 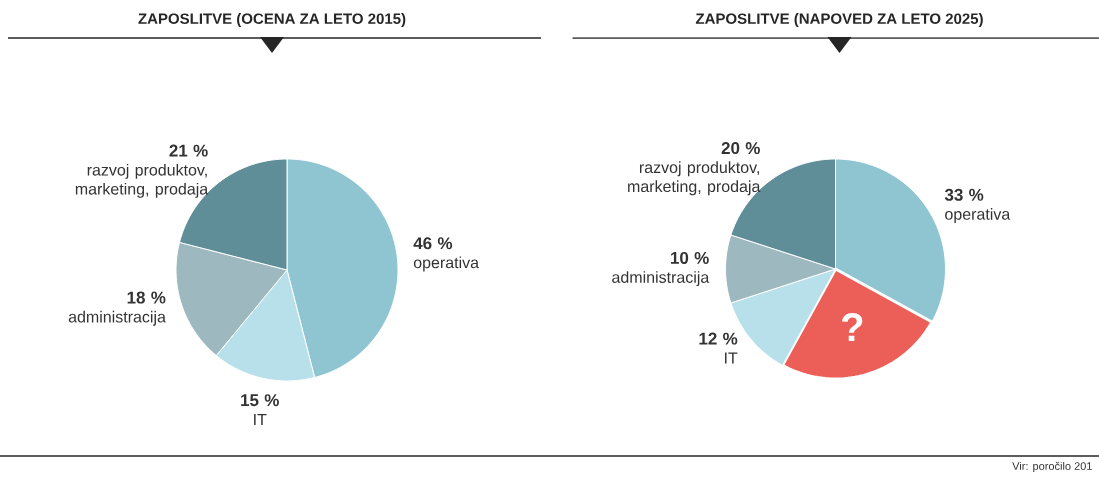 What do you see at coordinates (260, 400) in the screenshot?
I see `data-label: 15 %` at bounding box center [260, 400].